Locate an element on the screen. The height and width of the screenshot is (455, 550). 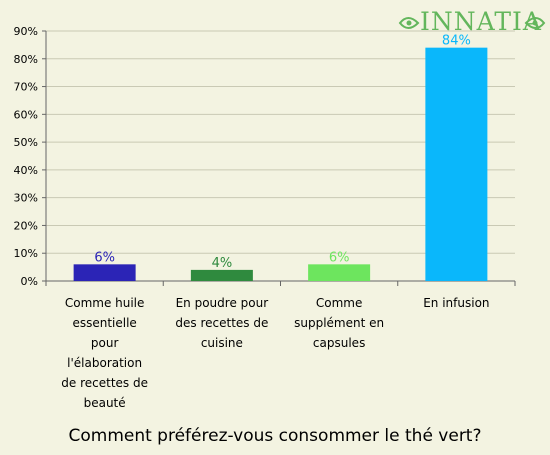
y-tick-label: 40% is located at coordinates (26, 170).